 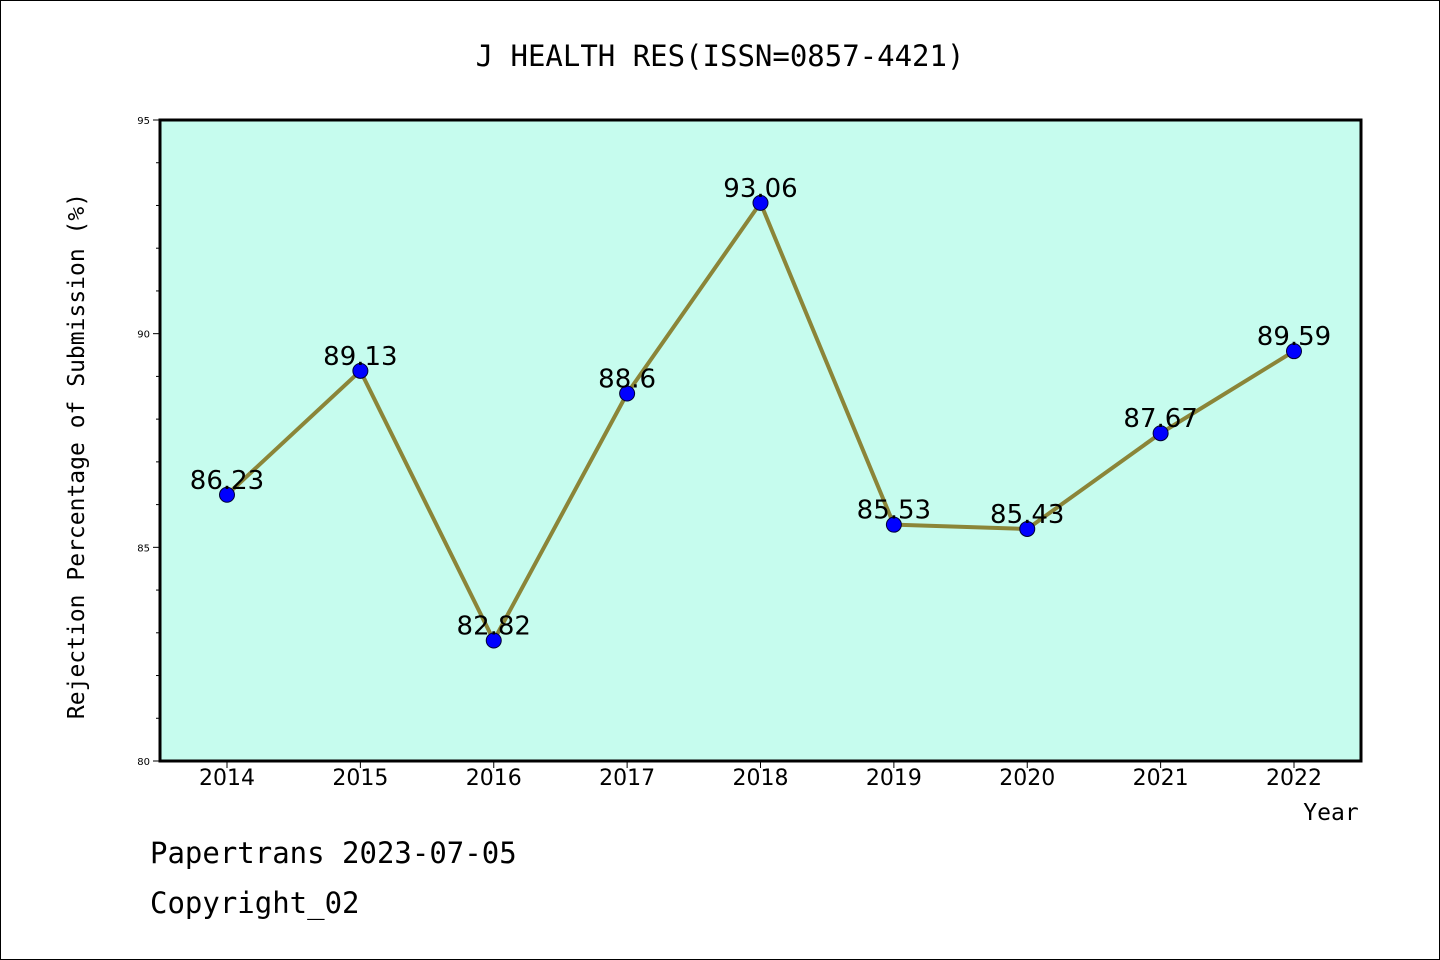 What do you see at coordinates (1027, 528) in the screenshot?
I see `data-point-2020` at bounding box center [1027, 528].